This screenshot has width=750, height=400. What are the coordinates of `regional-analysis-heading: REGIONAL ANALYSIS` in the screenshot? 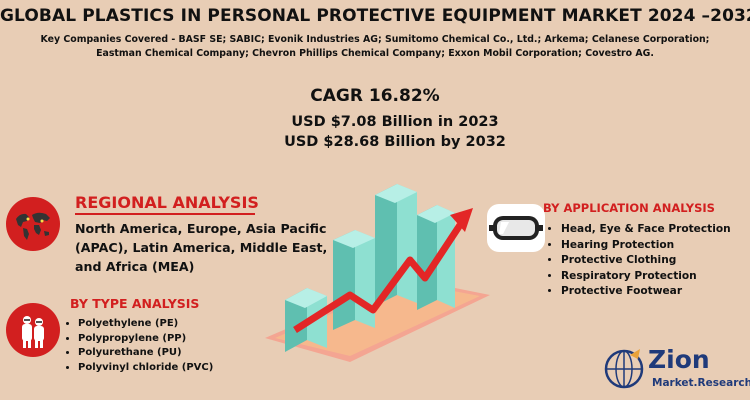 It's located at (167, 202).